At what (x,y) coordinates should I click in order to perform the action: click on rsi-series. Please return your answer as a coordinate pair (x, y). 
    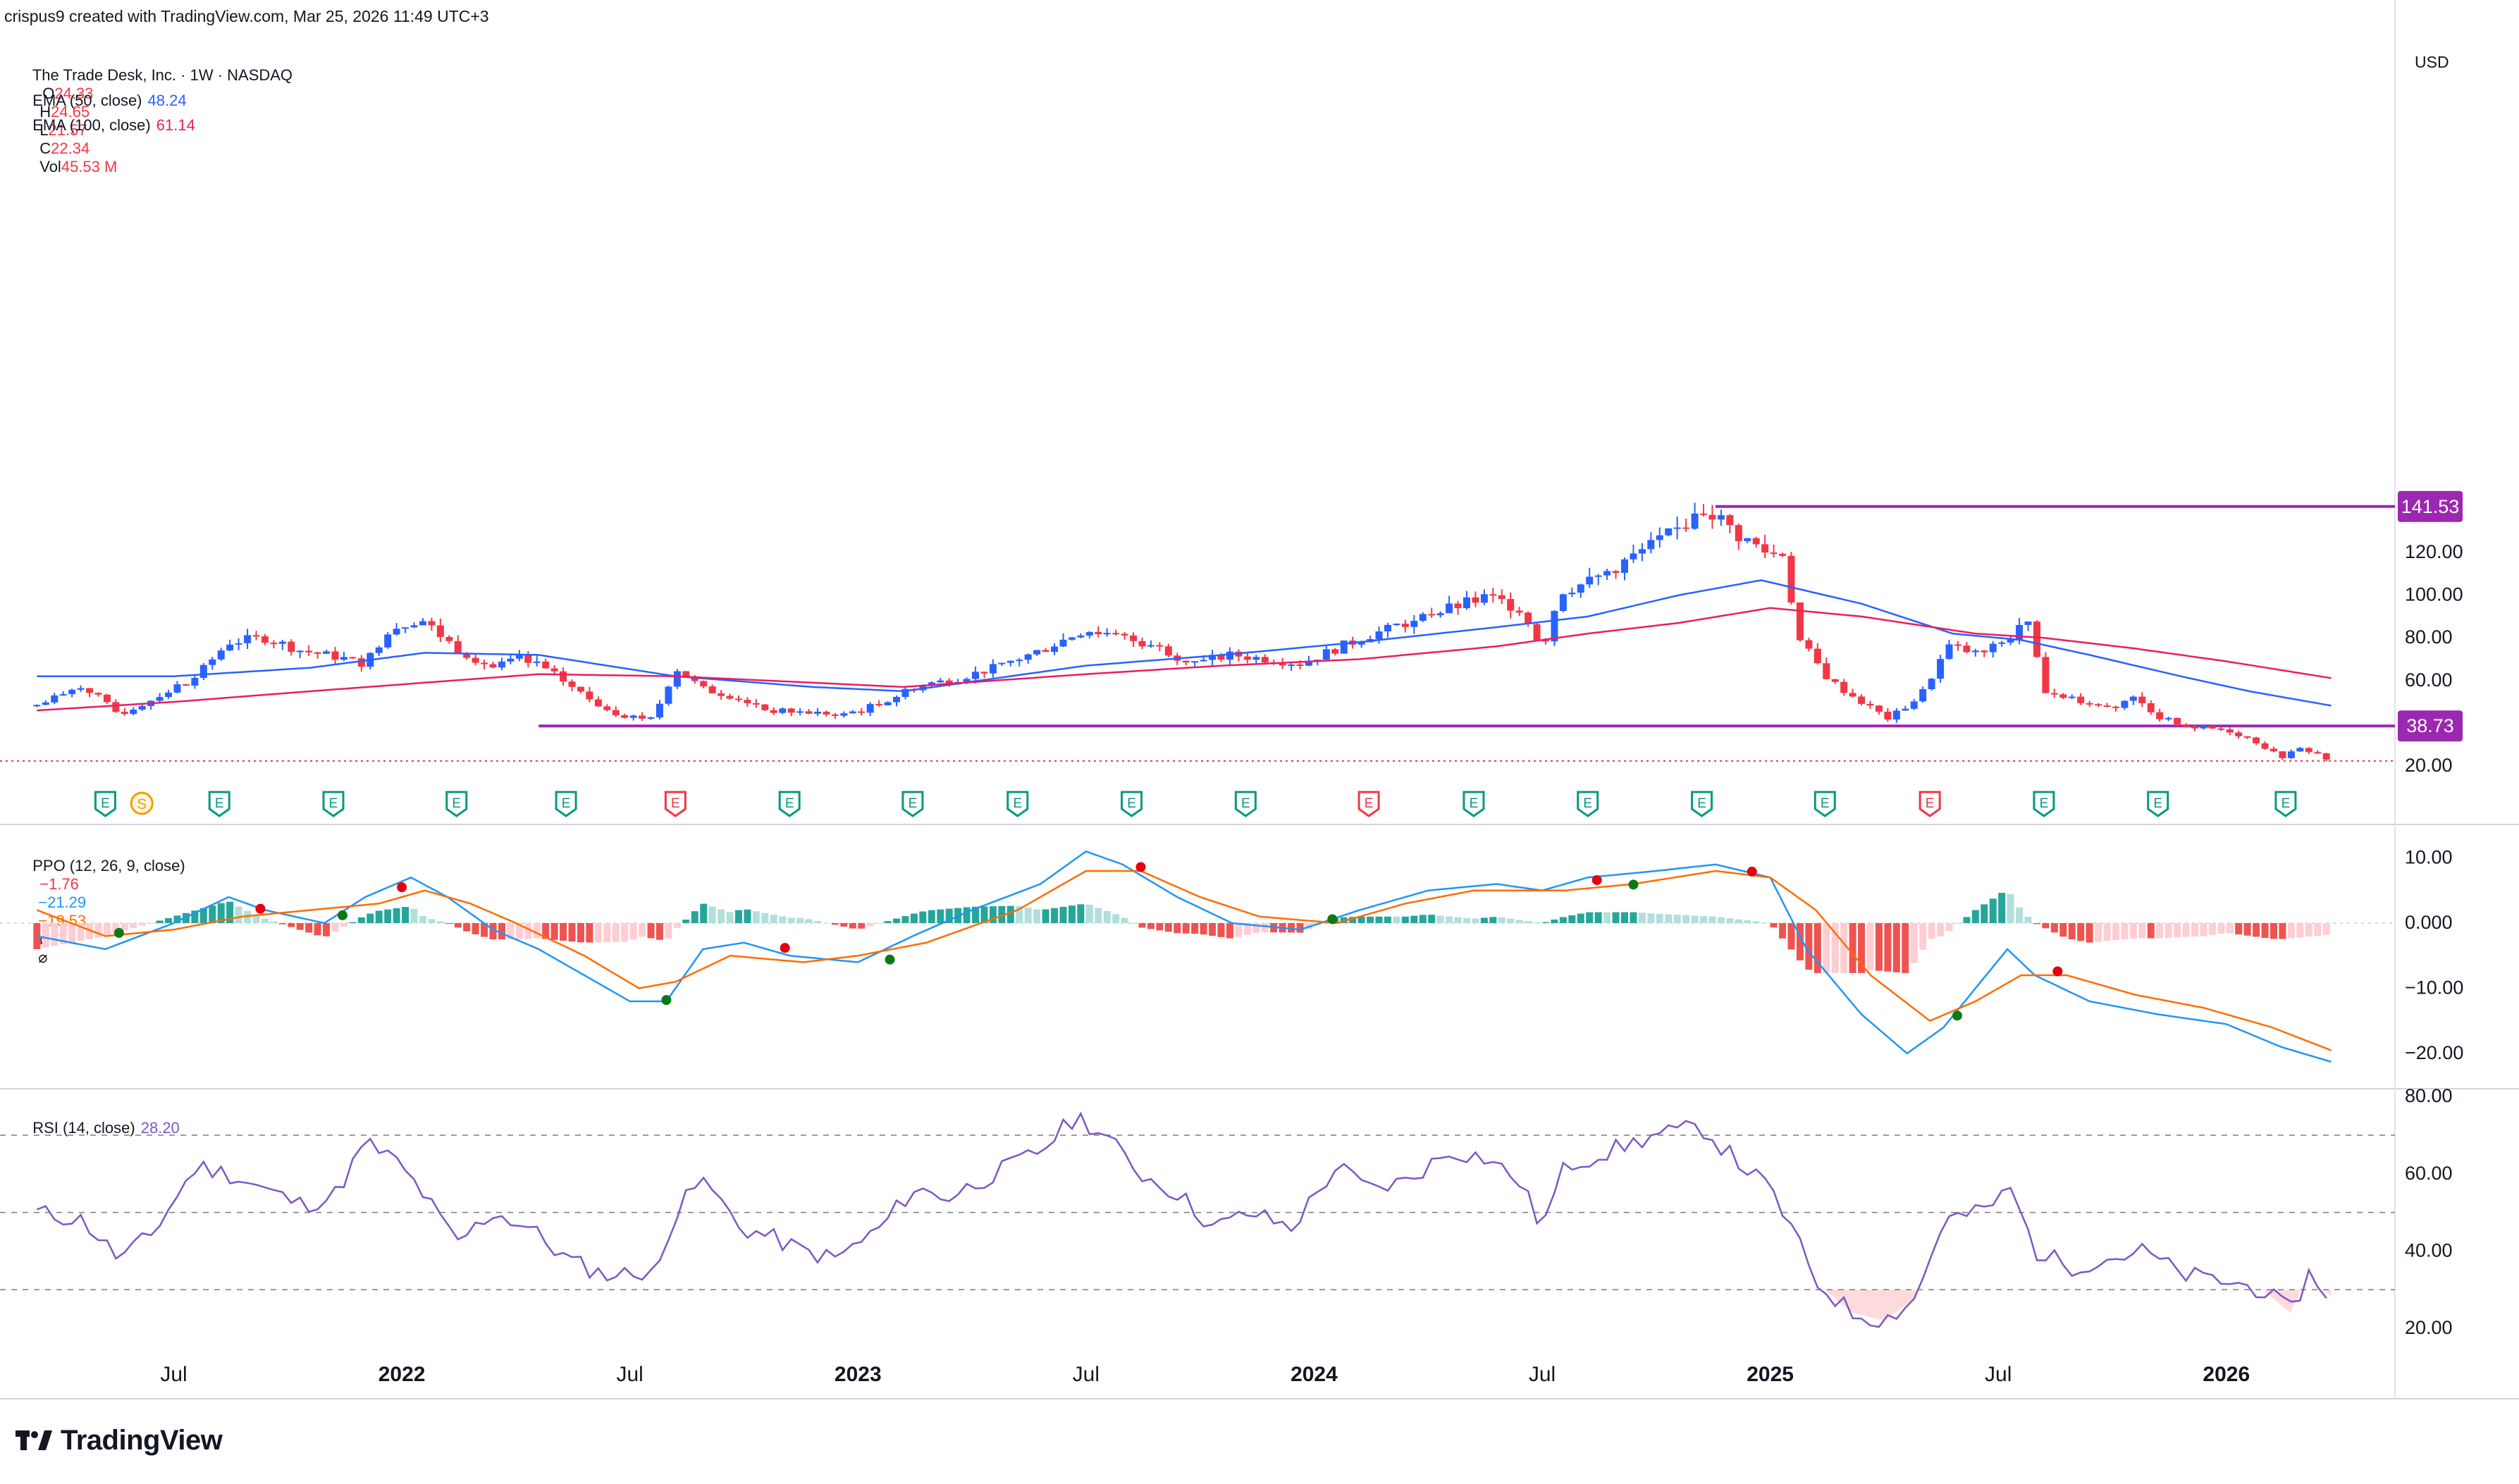
    Looking at the image, I should click on (1197, 1219).